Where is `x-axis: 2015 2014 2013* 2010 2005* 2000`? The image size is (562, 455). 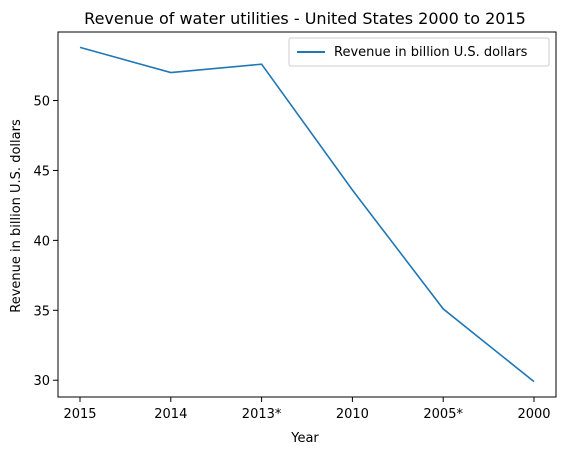 x-axis: 2015 2014 2013* 2010 2005* 2000 is located at coordinates (307, 409).